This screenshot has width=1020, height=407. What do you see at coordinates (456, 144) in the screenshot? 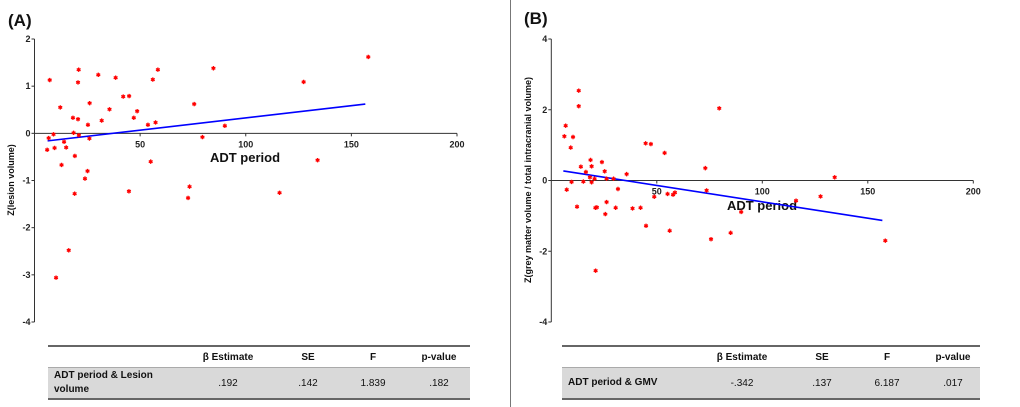
I see `x-tick-label: 200` at bounding box center [456, 144].